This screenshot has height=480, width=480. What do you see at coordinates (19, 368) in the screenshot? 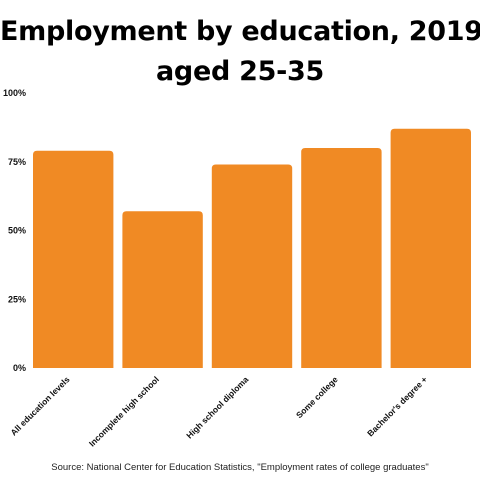
I see `y-tick-label: 0%` at bounding box center [19, 368].